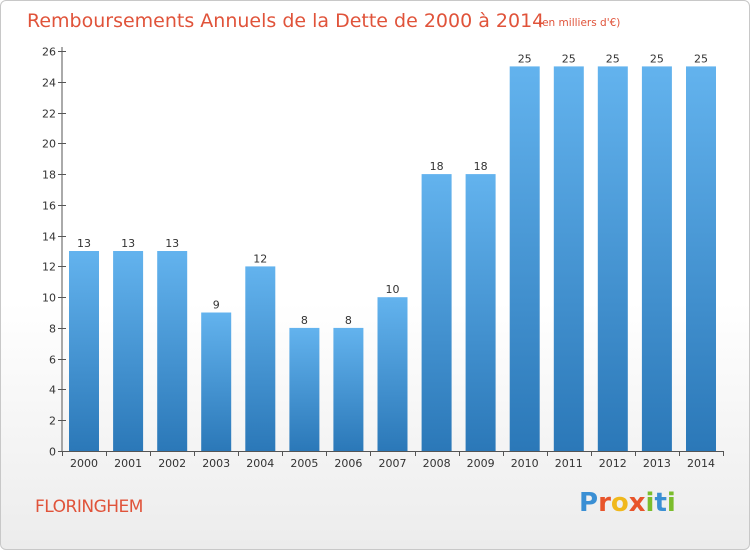  I want to click on y-tick-label: 22, so click(49, 114).